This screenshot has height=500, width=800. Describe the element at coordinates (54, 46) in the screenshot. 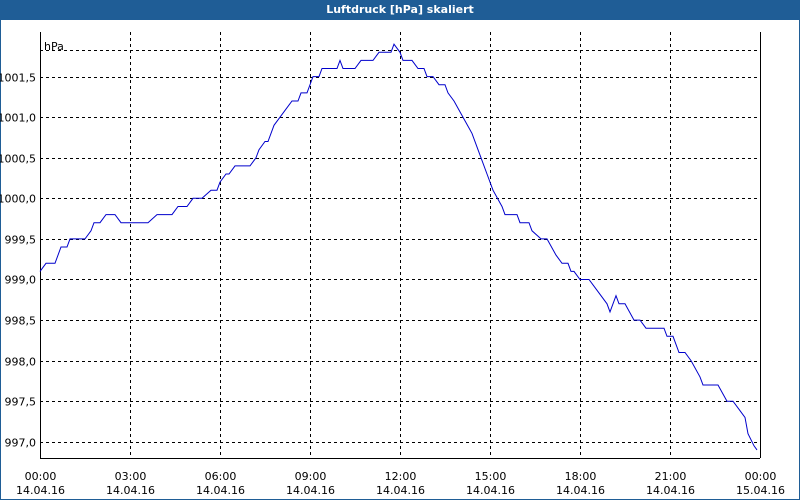

I see `y-axis-unit-label: hPa` at that location.